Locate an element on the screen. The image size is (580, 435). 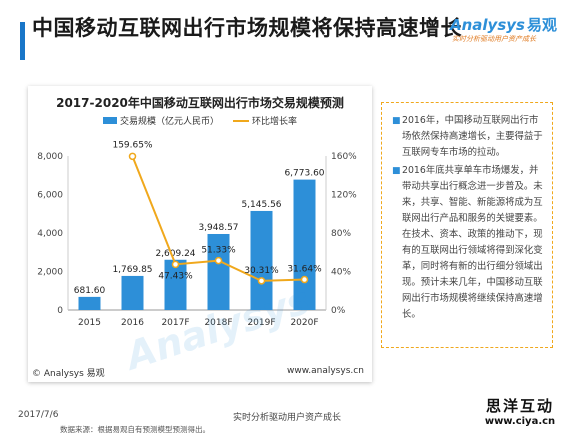
brand-name: Analysys 易观 is located at coordinates (503, 25).